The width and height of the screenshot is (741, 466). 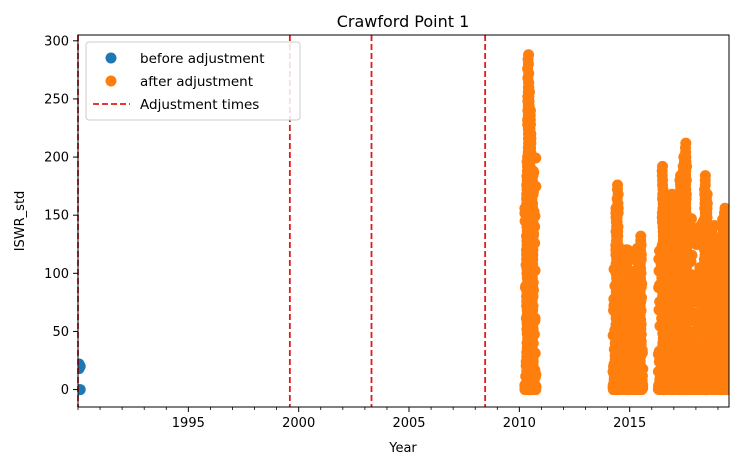 What do you see at coordinates (56, 158) in the screenshot?
I see `y-tick-label: 200` at bounding box center [56, 158].